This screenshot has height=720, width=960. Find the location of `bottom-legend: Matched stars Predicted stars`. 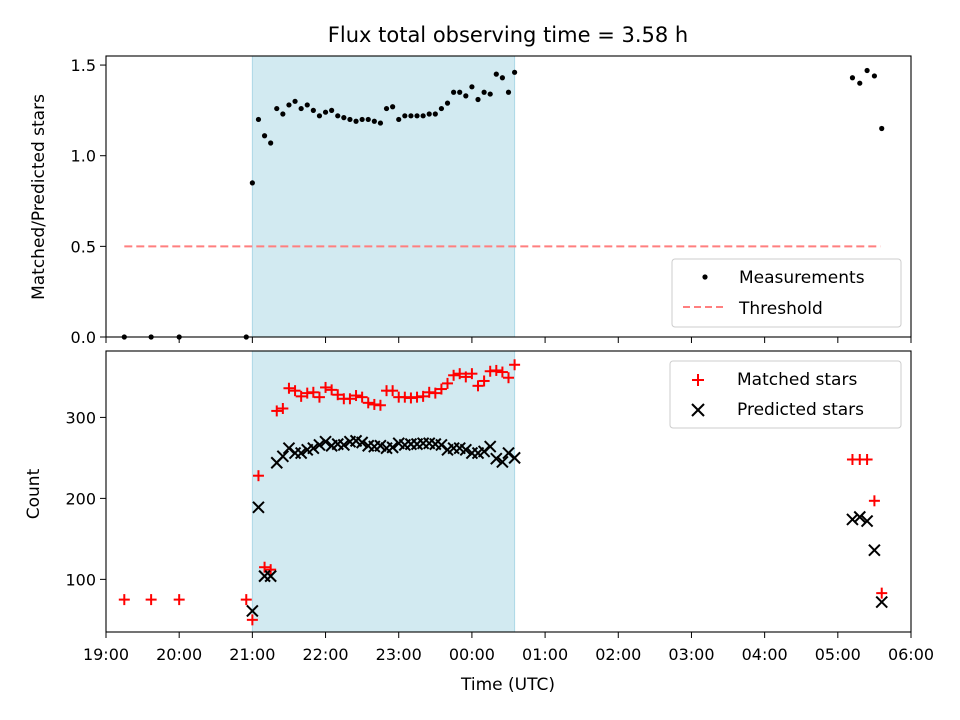

bottom-legend: Matched stars Predicted stars is located at coordinates (785, 394).